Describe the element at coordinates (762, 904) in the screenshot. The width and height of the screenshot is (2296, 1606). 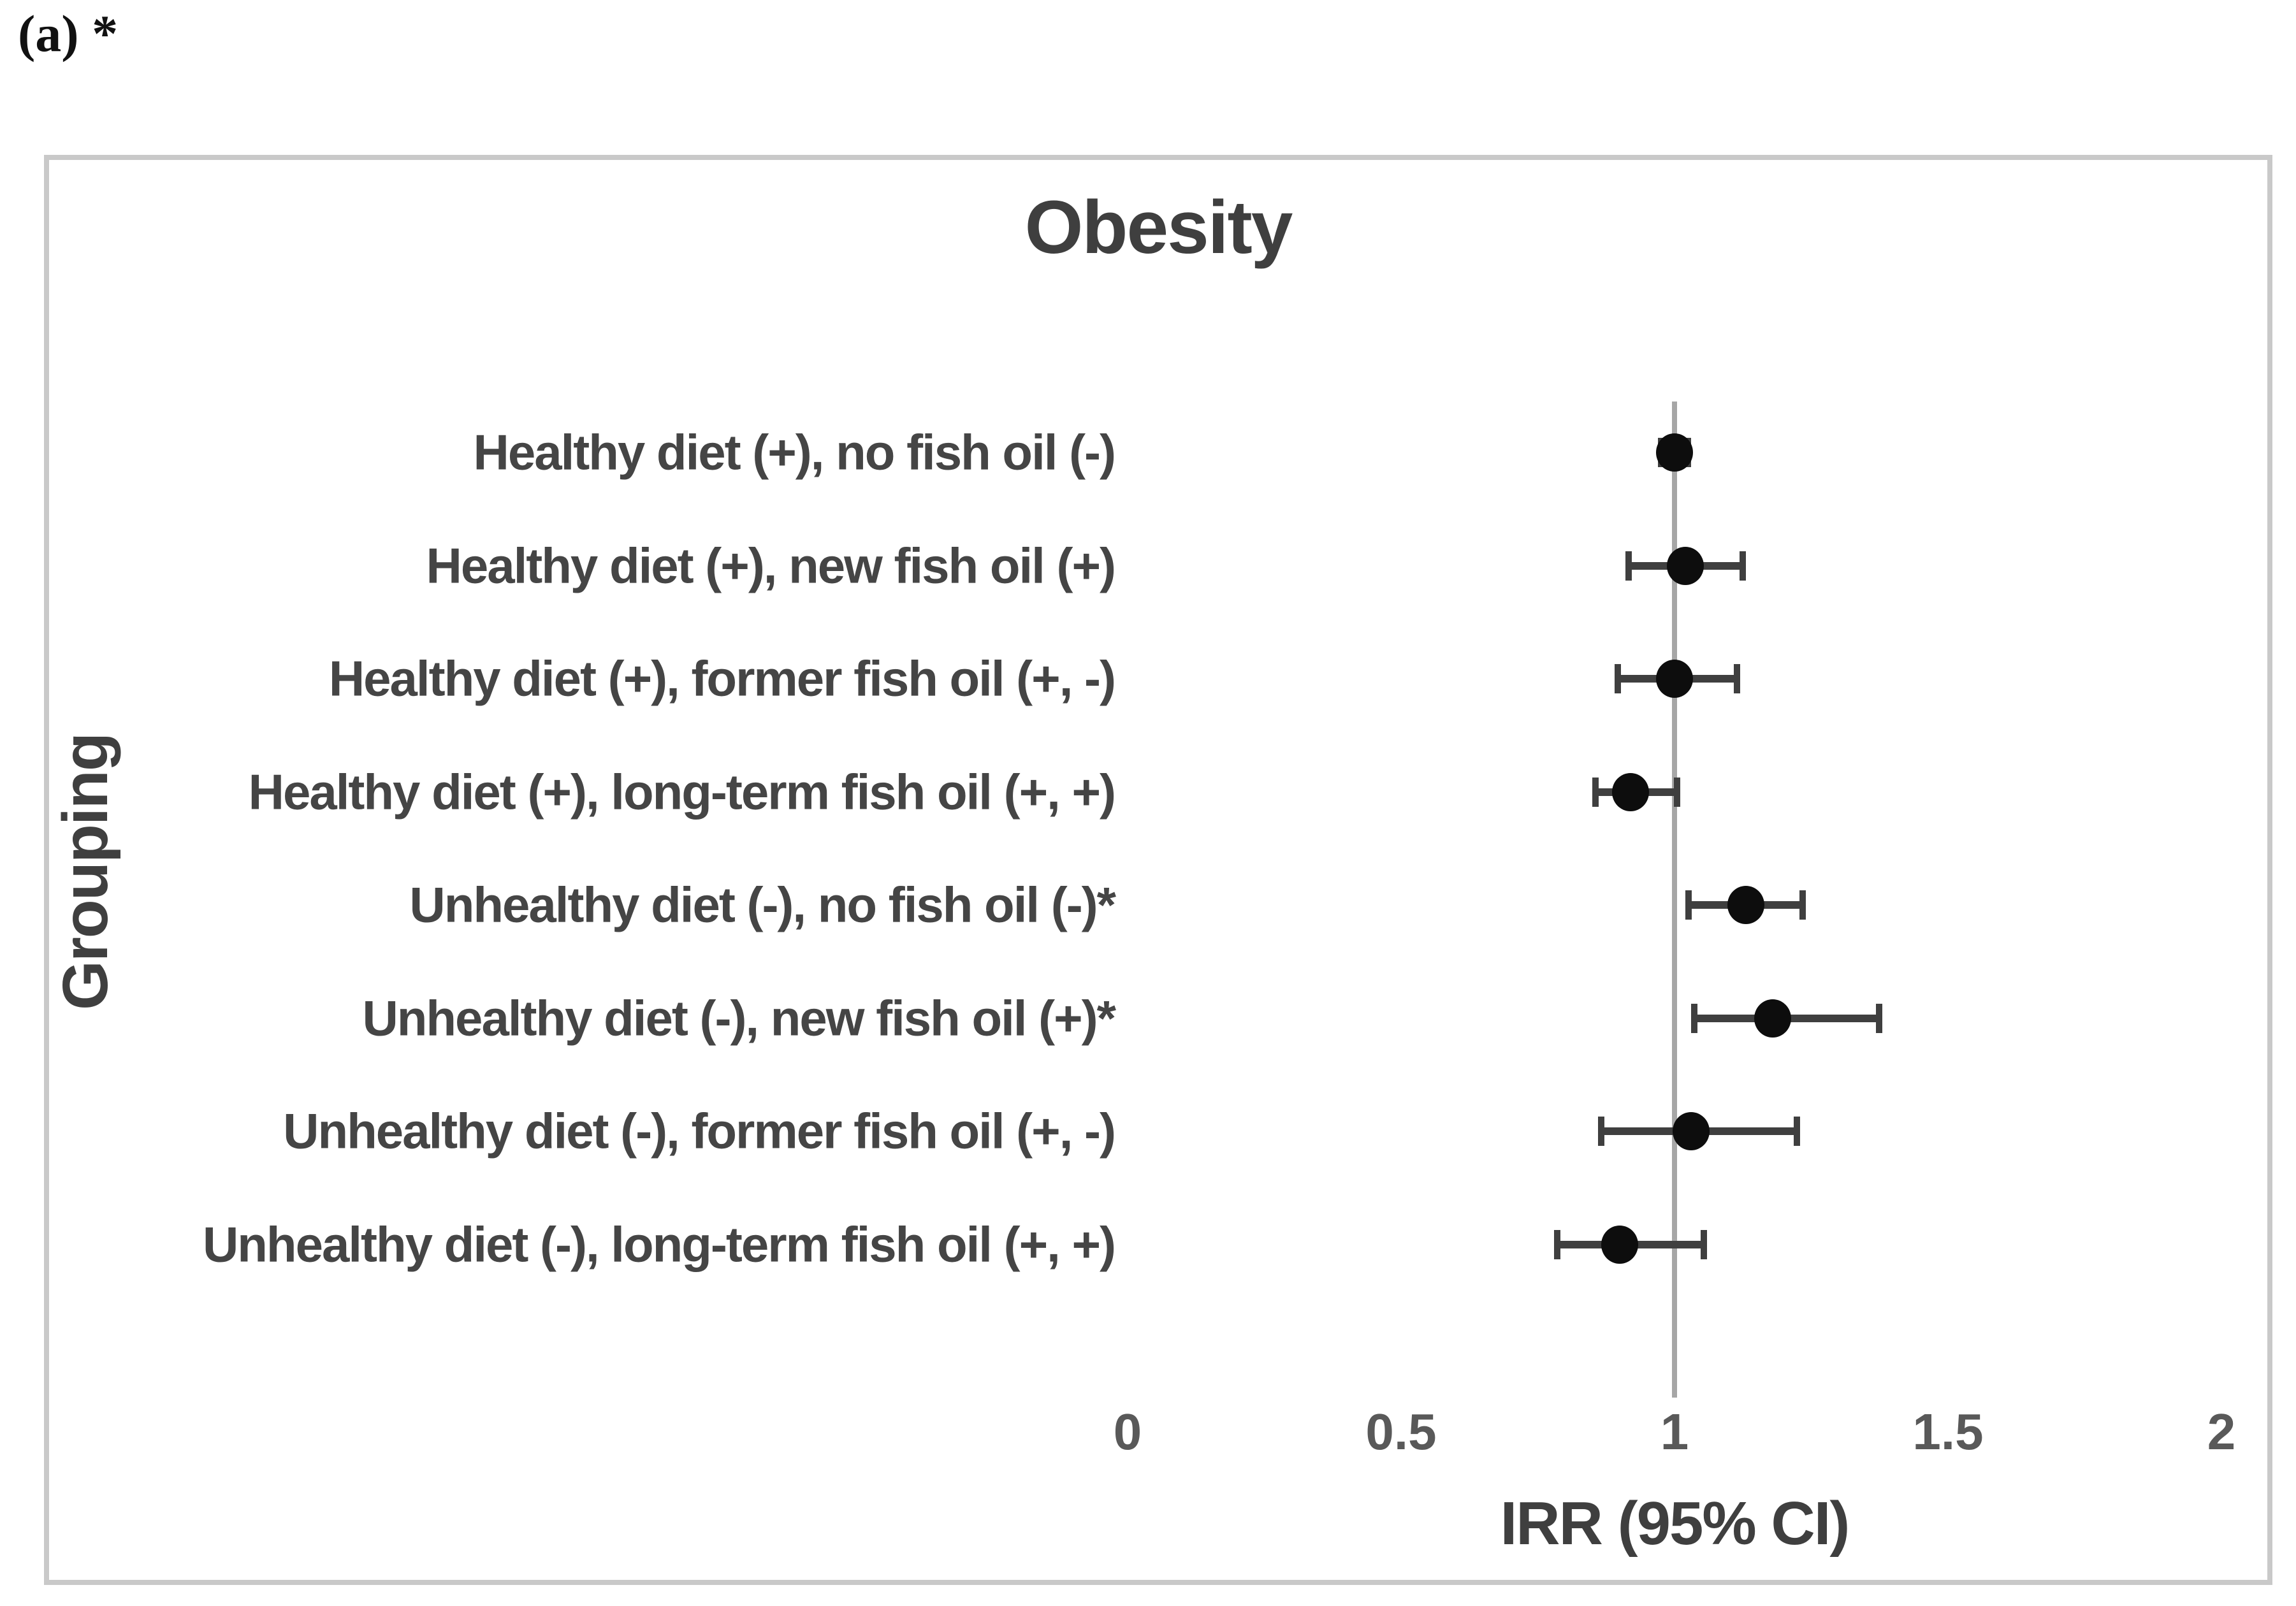
I see `category-label: Unhealthy diet (-), no fish oil (-)*` at that location.